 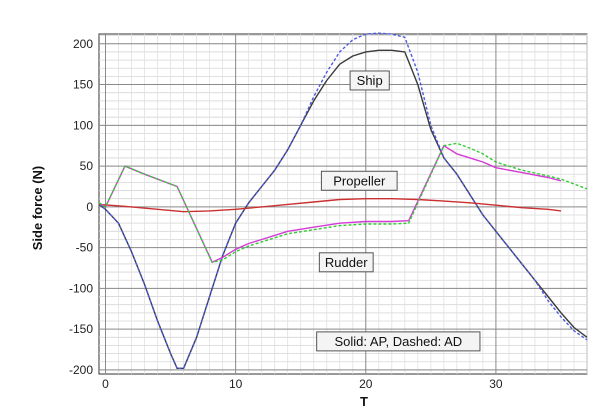 What do you see at coordinates (496, 384) in the screenshot?
I see `x-tick-label: 30` at bounding box center [496, 384].